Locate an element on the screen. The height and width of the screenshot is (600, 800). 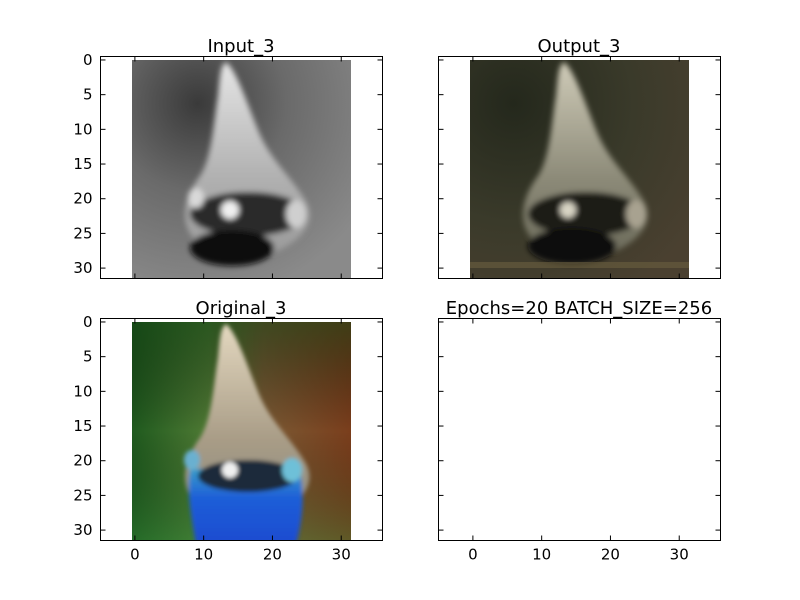
image-input is located at coordinates (241, 169).